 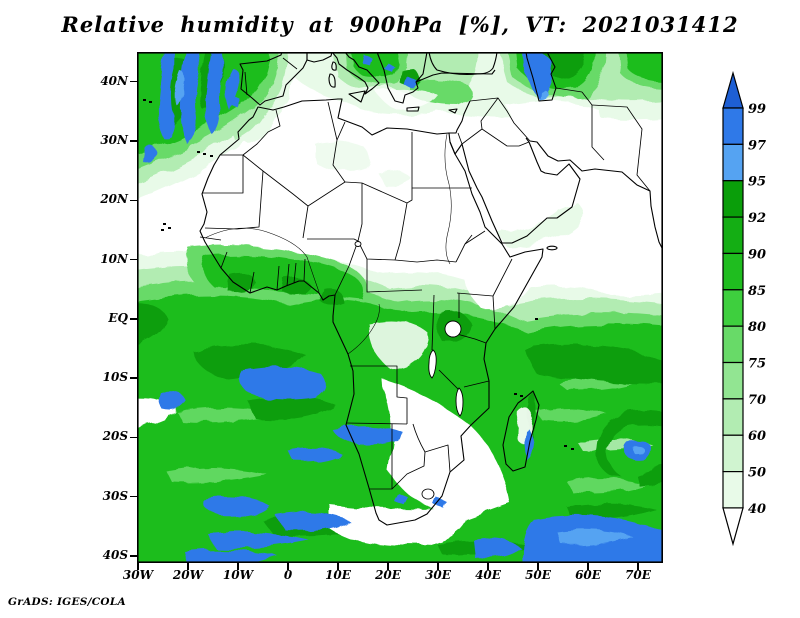 I want to click on colorbar-tick-label: 75, so click(x=757, y=364).